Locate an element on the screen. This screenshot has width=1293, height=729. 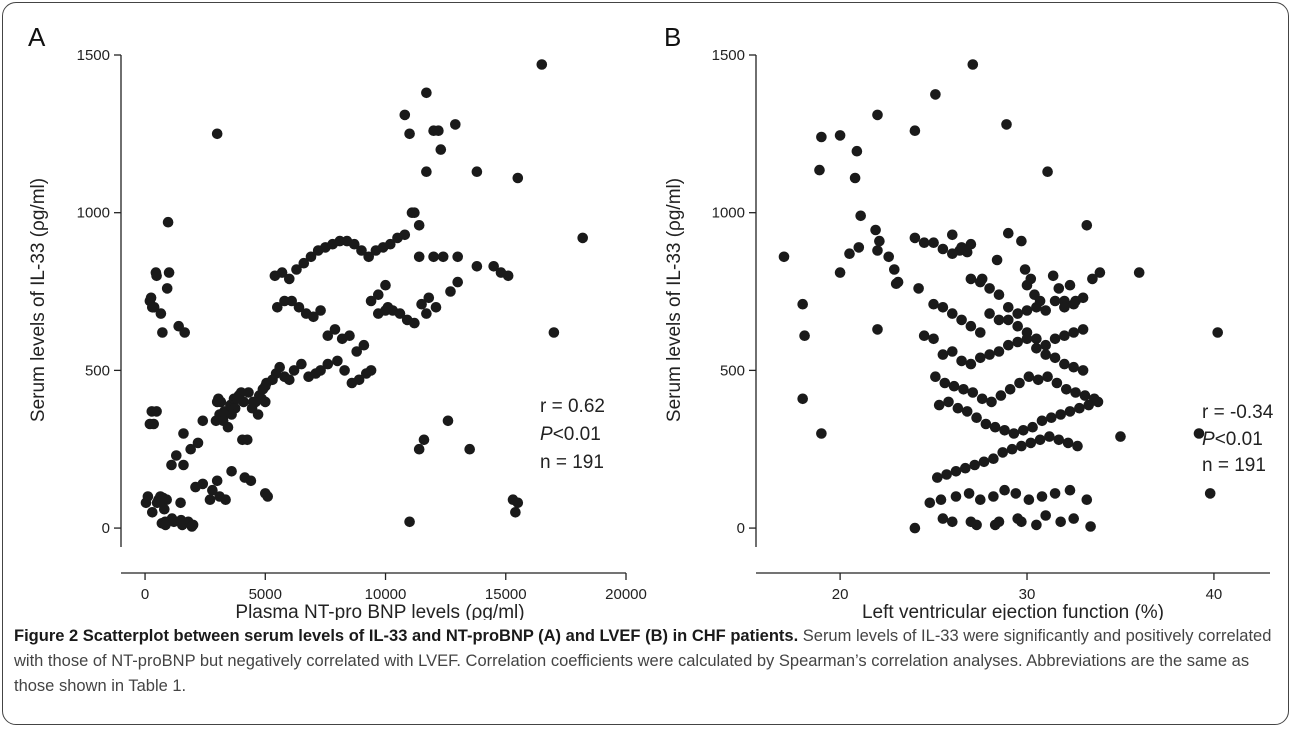
panel-b-x-ticks: 20 30 40 is located at coordinates (1027, 588).